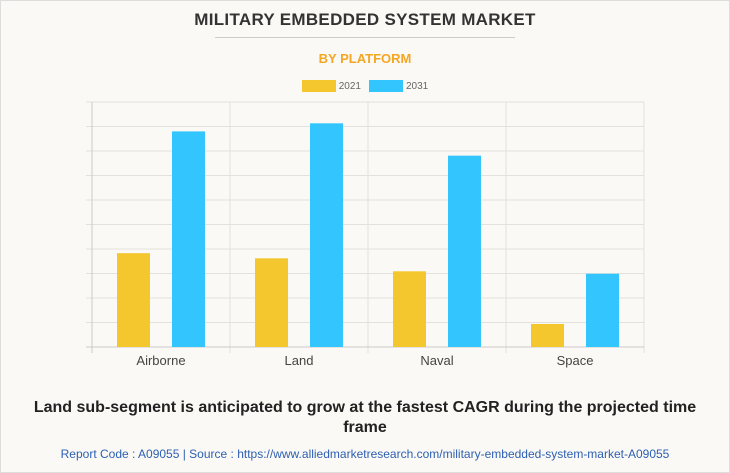 The width and height of the screenshot is (730, 473). What do you see at coordinates (547, 335) in the screenshot?
I see `bar-space-2021` at bounding box center [547, 335].